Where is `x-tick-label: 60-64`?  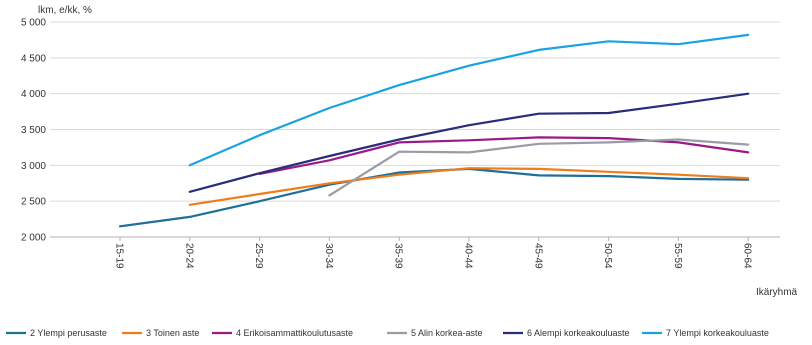
x-tick-label: 60-64 is located at coordinates (747, 256).